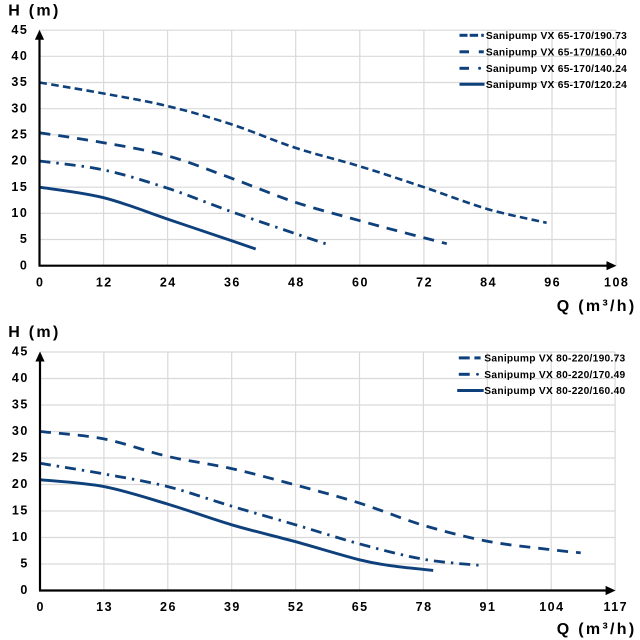  What do you see at coordinates (552, 282) in the screenshot?
I see `svg-text: 96` at bounding box center [552, 282].